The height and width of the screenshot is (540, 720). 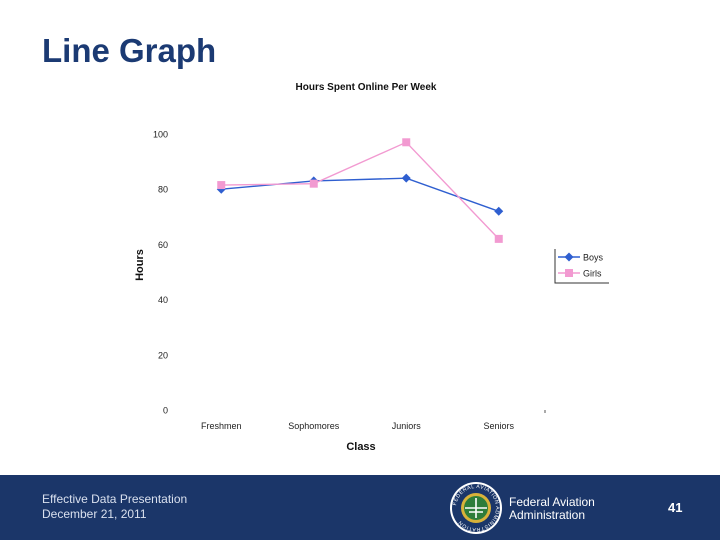 I want to click on y-tick-label: 0, so click(x=165, y=411).